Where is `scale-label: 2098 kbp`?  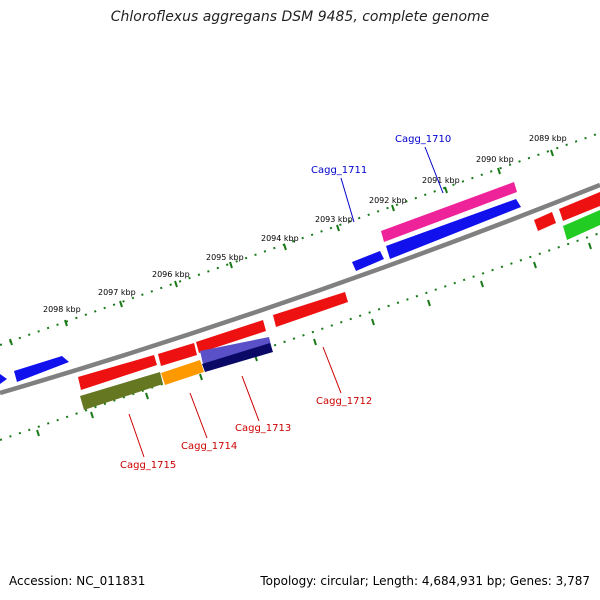 scale-label: 2098 kbp is located at coordinates (62, 309).